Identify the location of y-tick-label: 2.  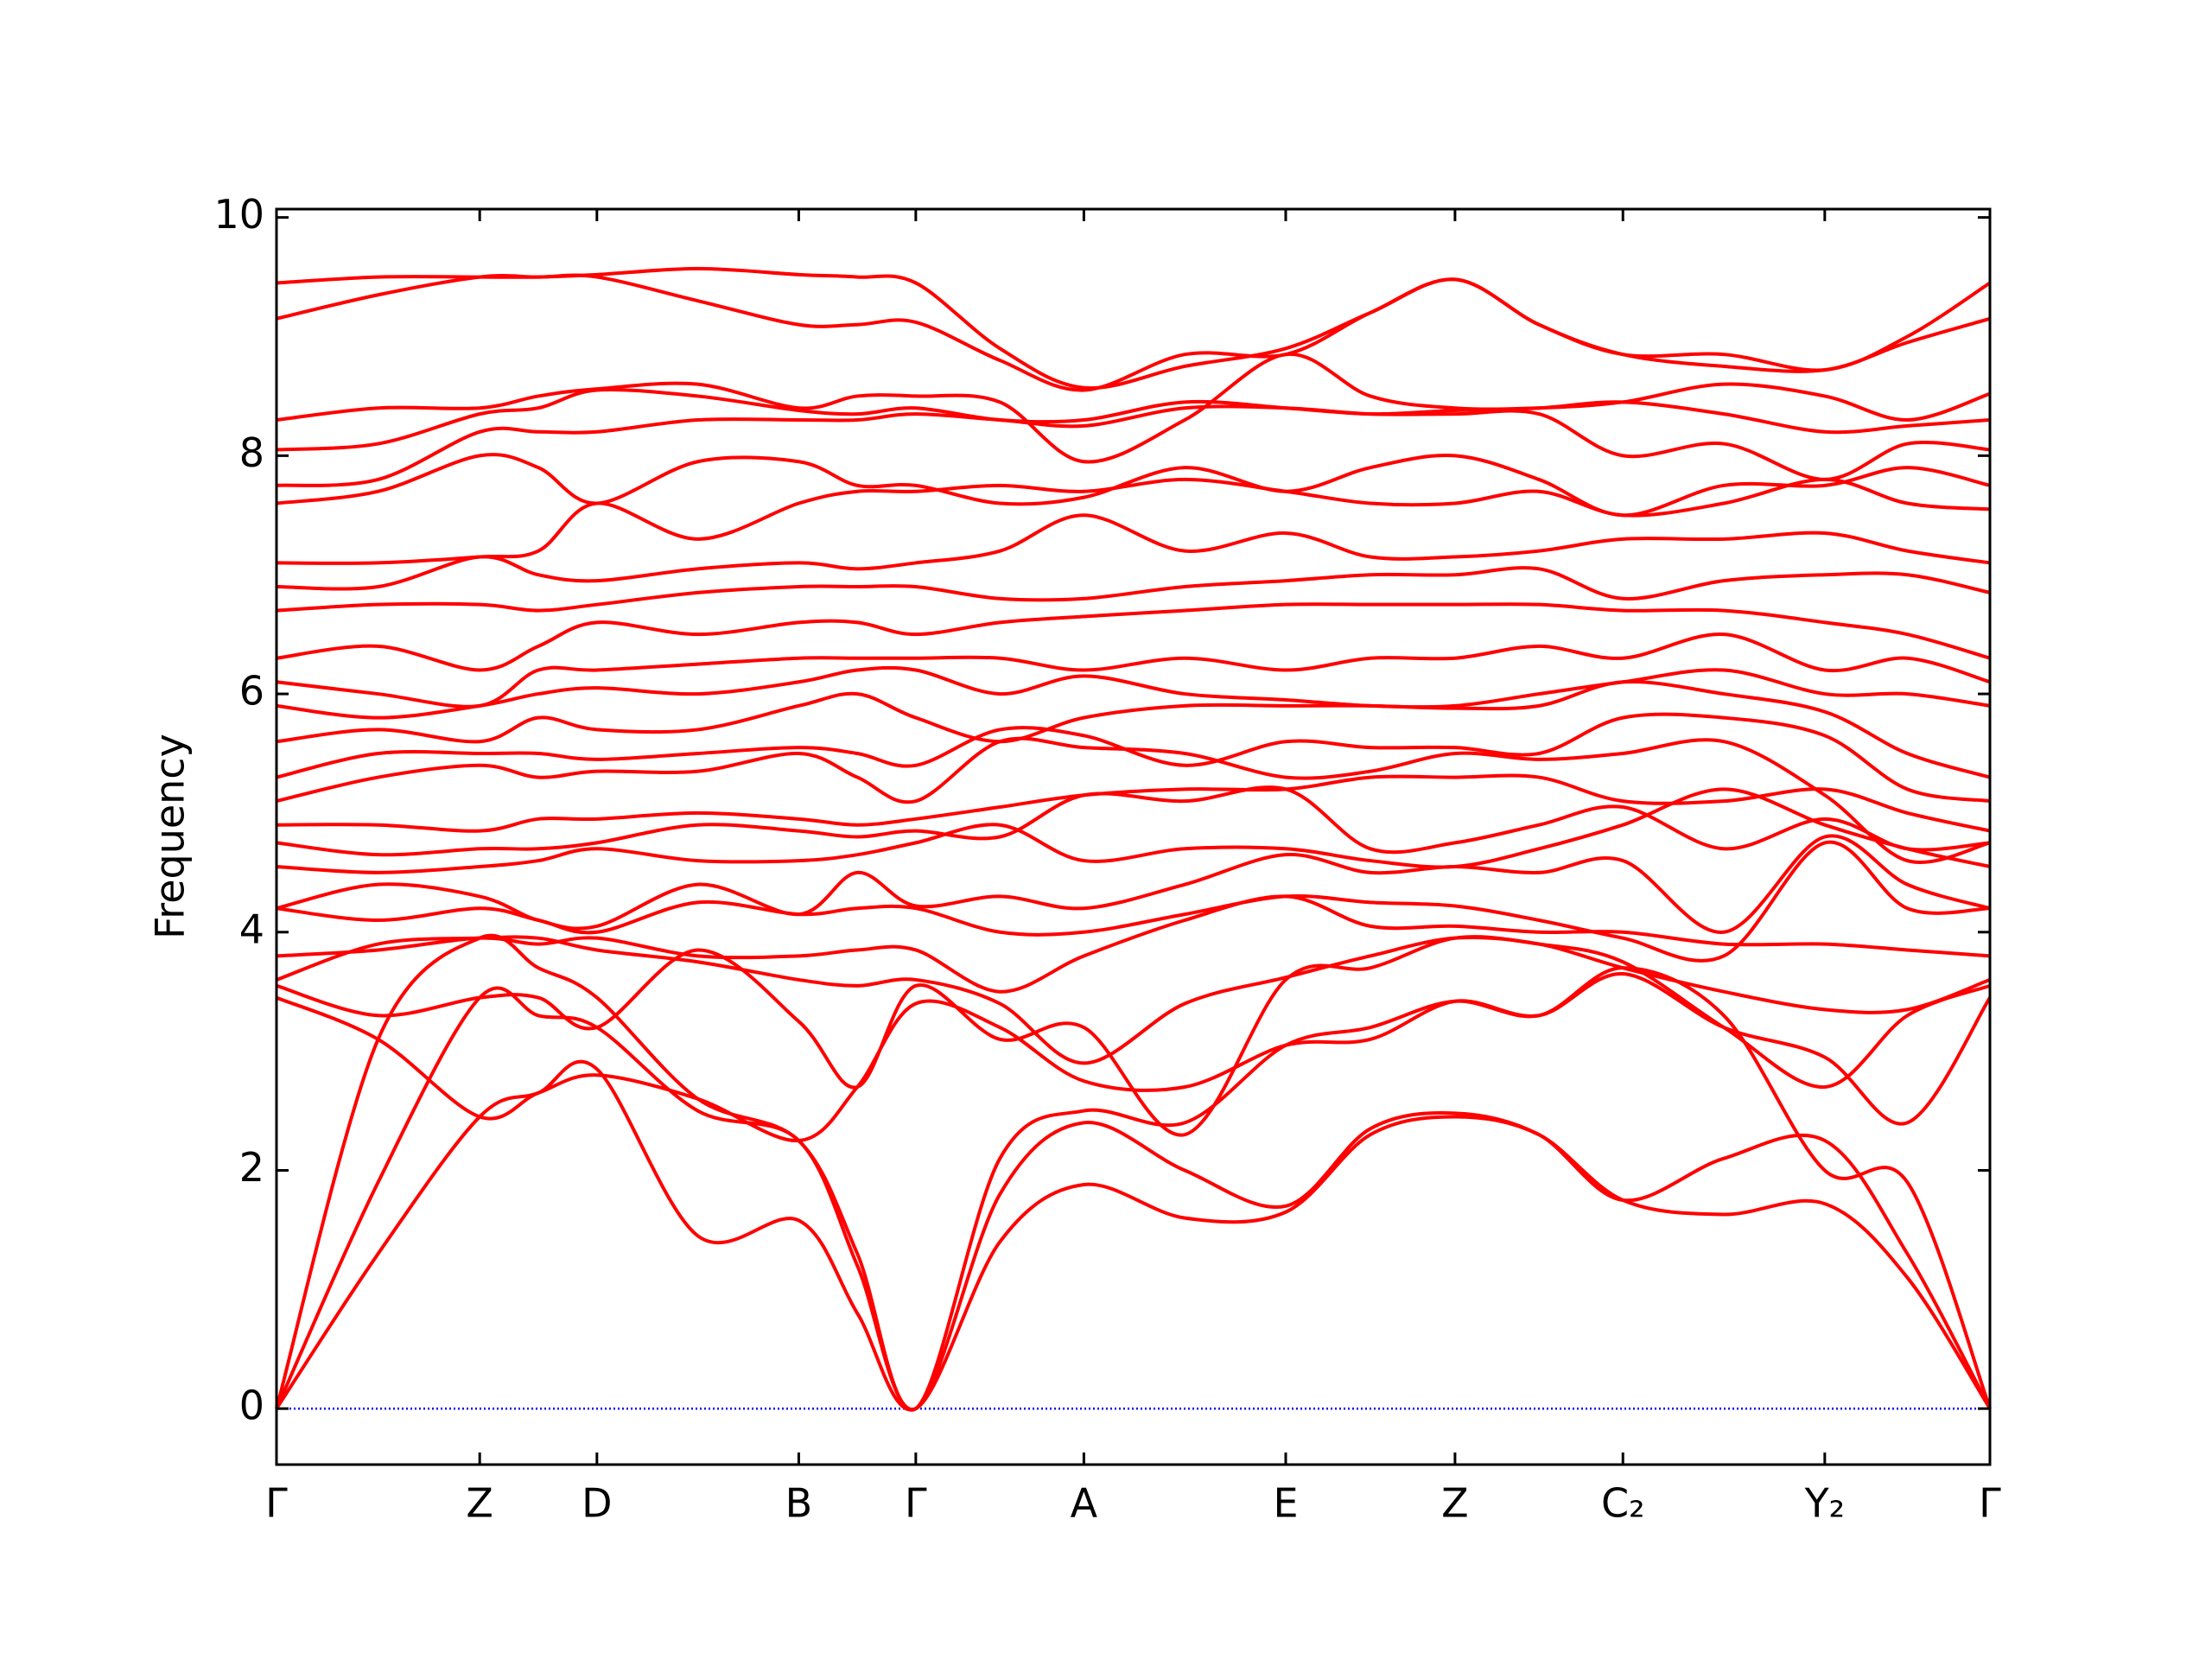
(251, 1167).